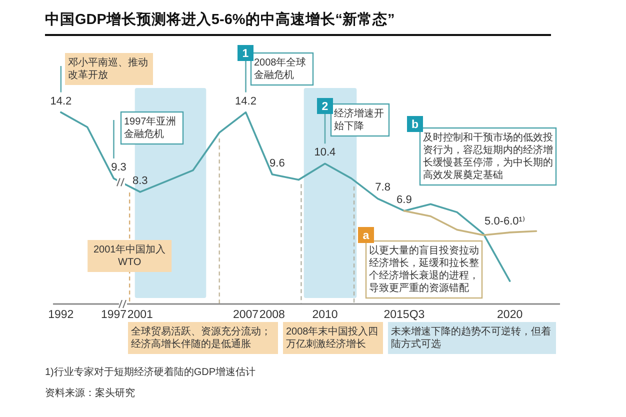 The height and width of the screenshot is (417, 626). Describe the element at coordinates (359, 120) in the screenshot. I see `annotation: 经济增速开始下降` at that location.